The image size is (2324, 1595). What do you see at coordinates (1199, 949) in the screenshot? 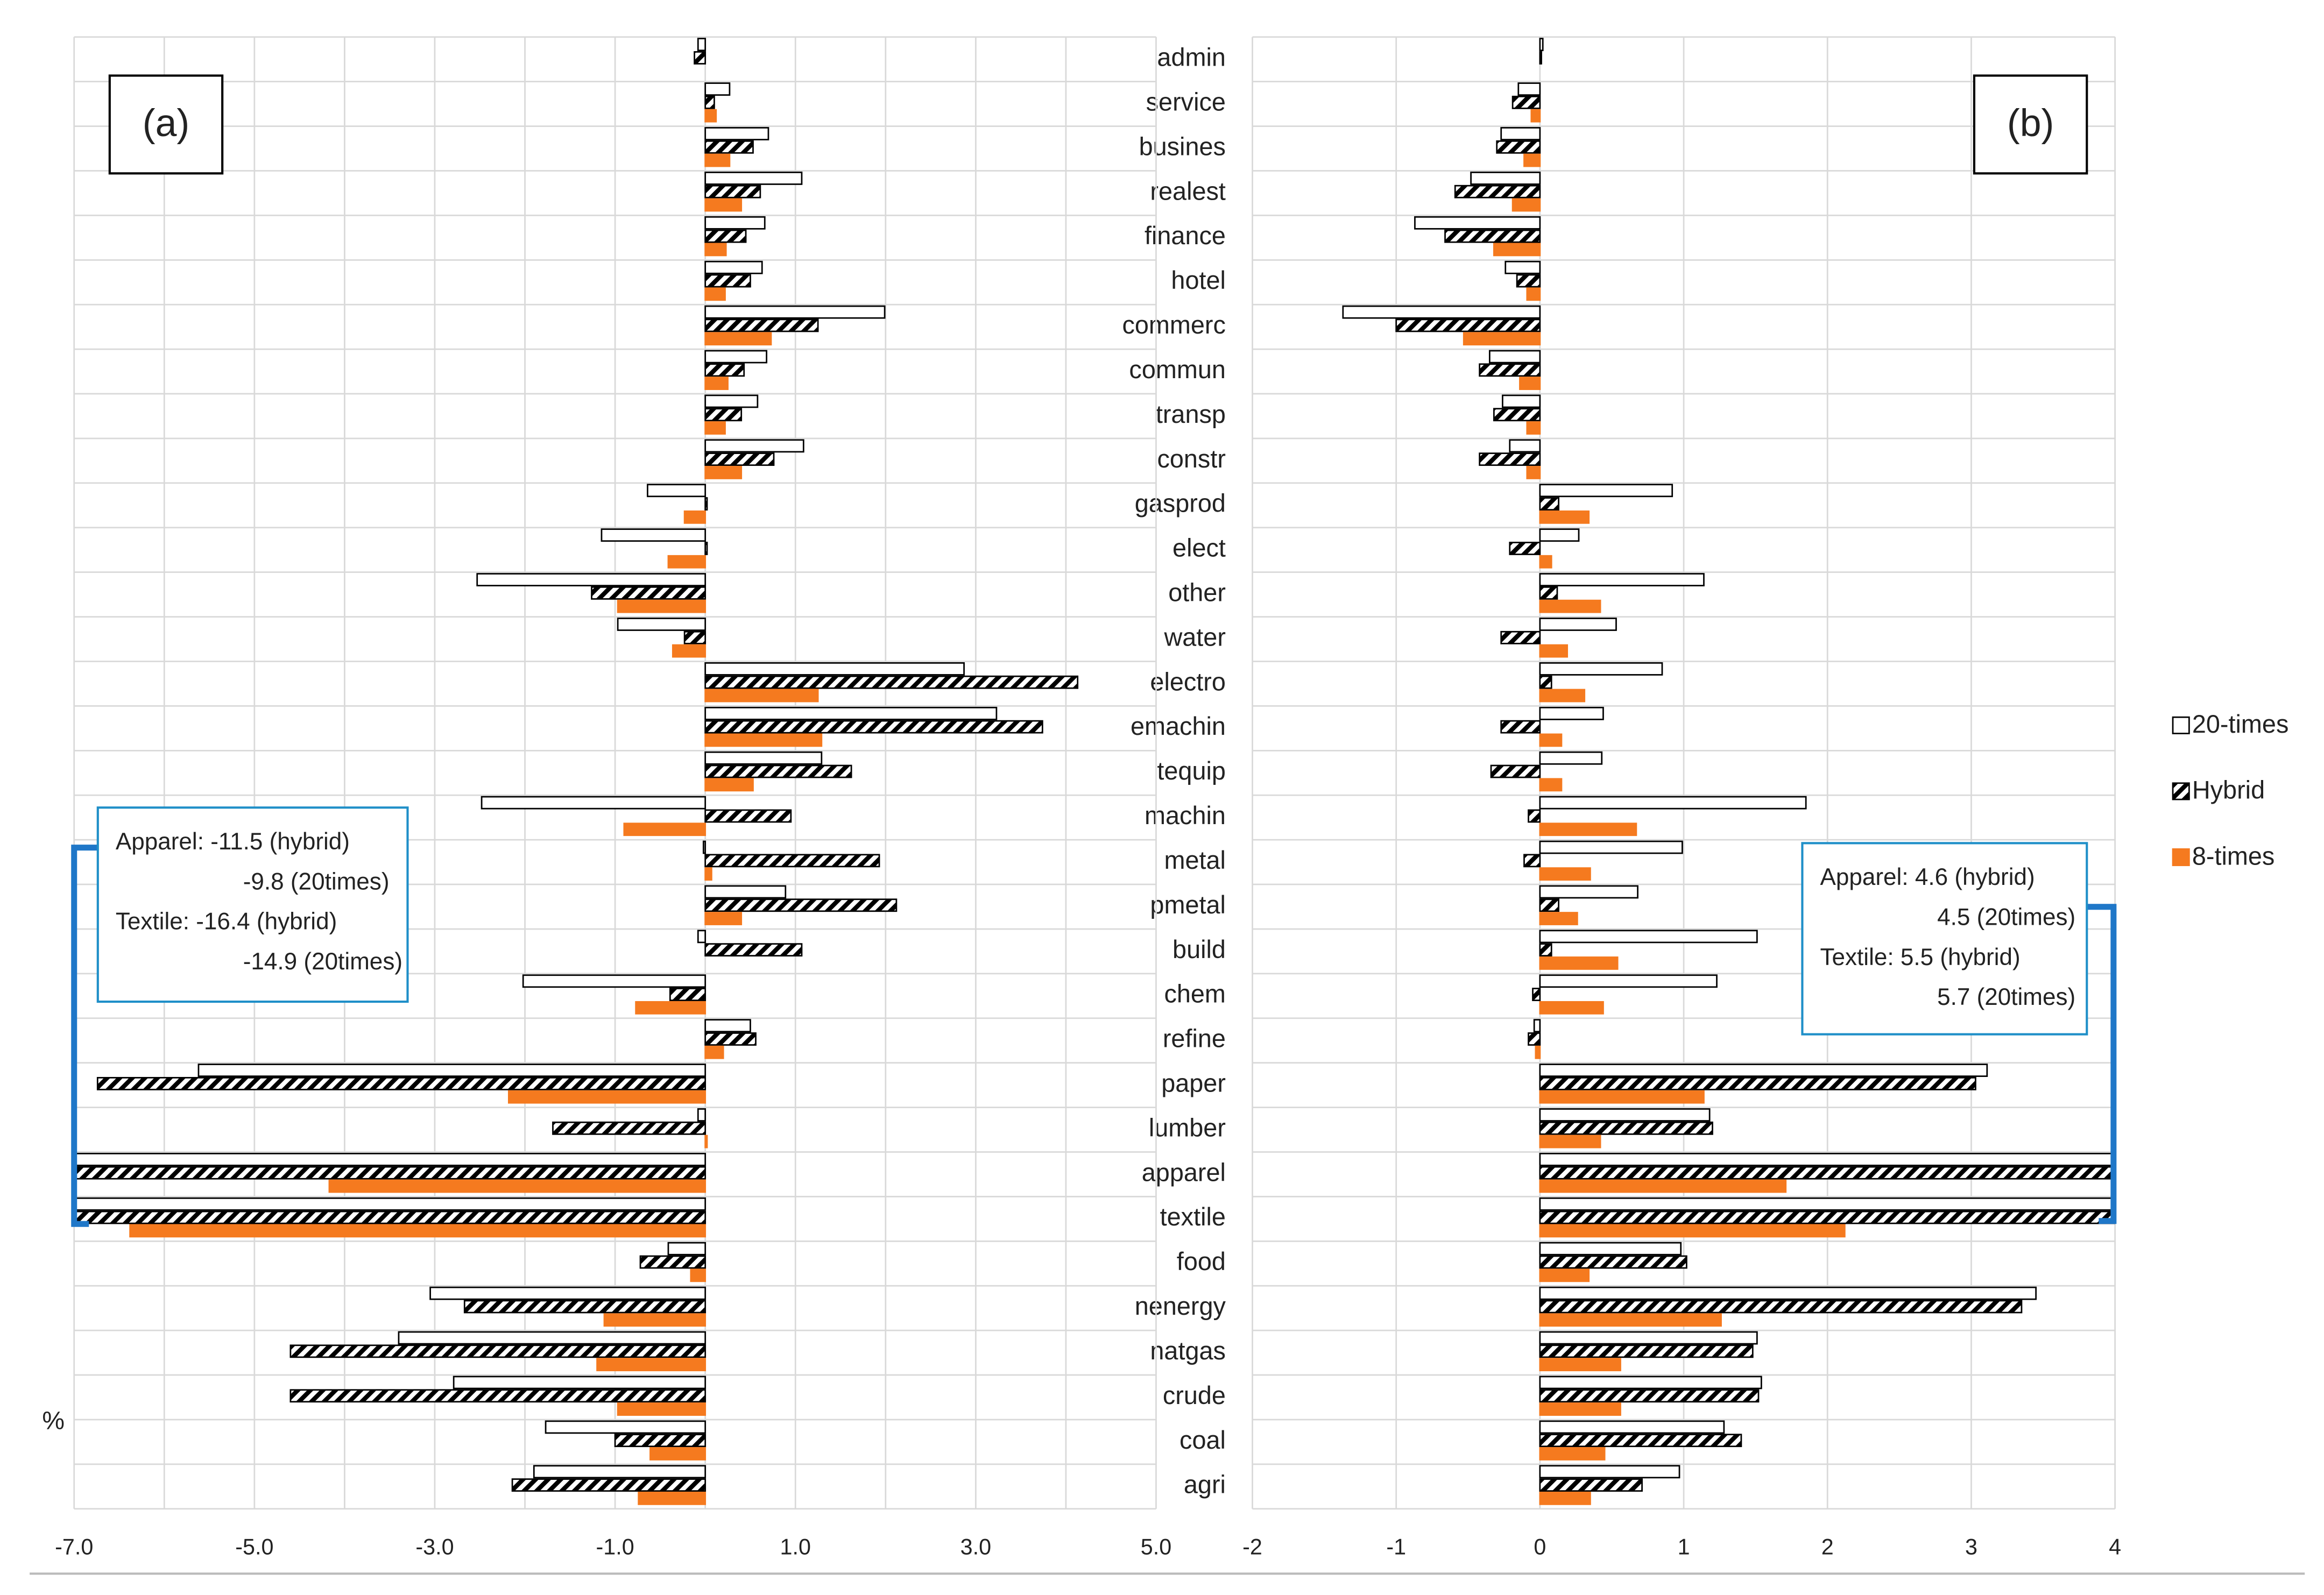
I see `category-label: build` at bounding box center [1199, 949].